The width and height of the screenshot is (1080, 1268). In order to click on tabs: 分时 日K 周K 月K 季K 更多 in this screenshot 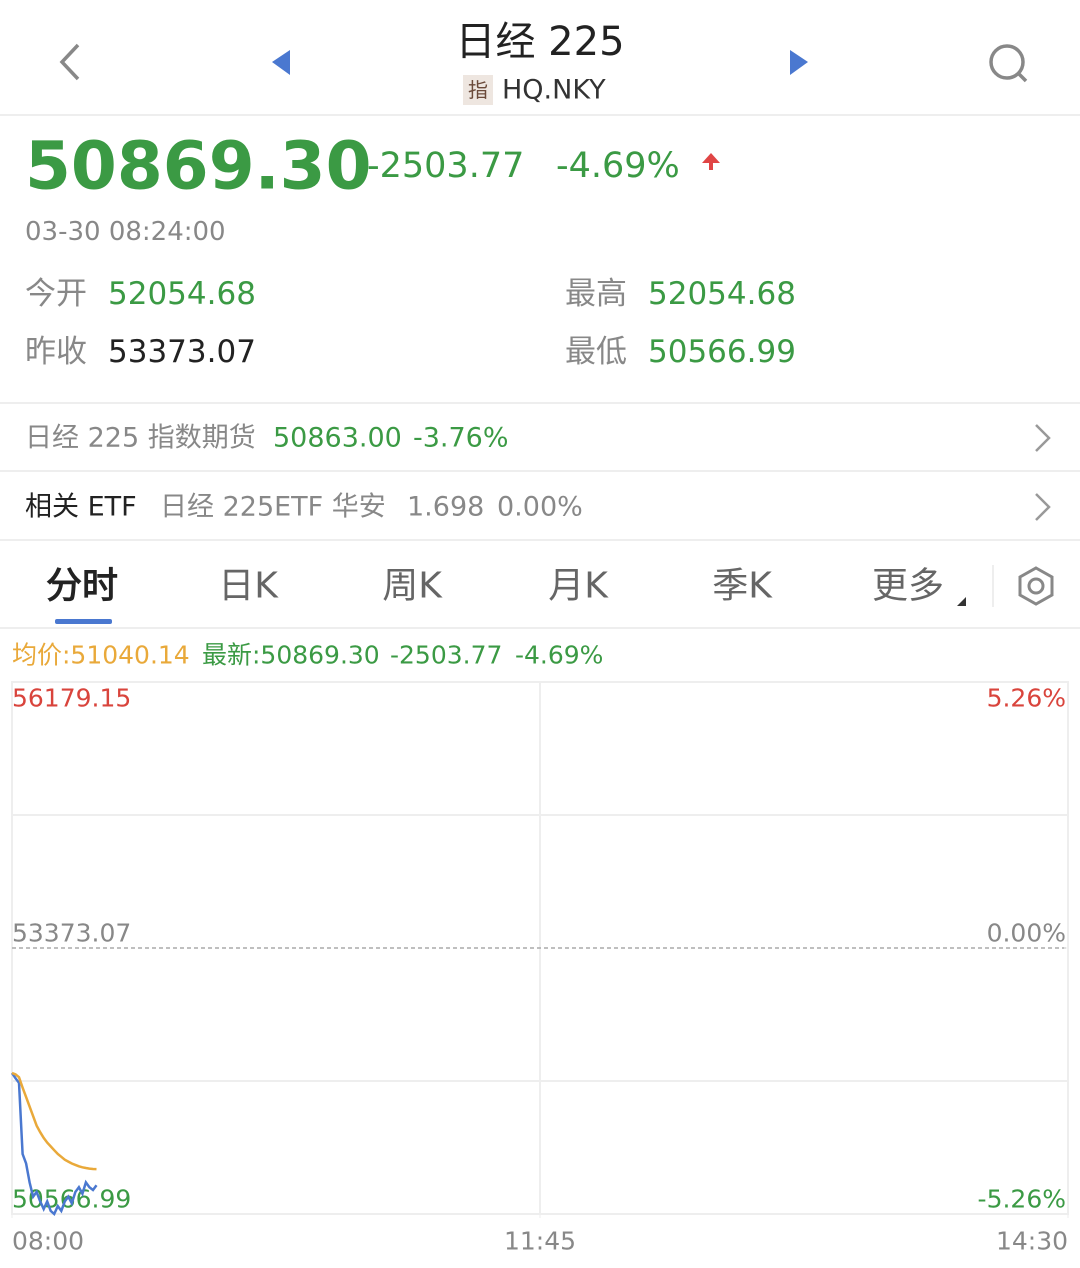, I will do `click(495, 586)`.